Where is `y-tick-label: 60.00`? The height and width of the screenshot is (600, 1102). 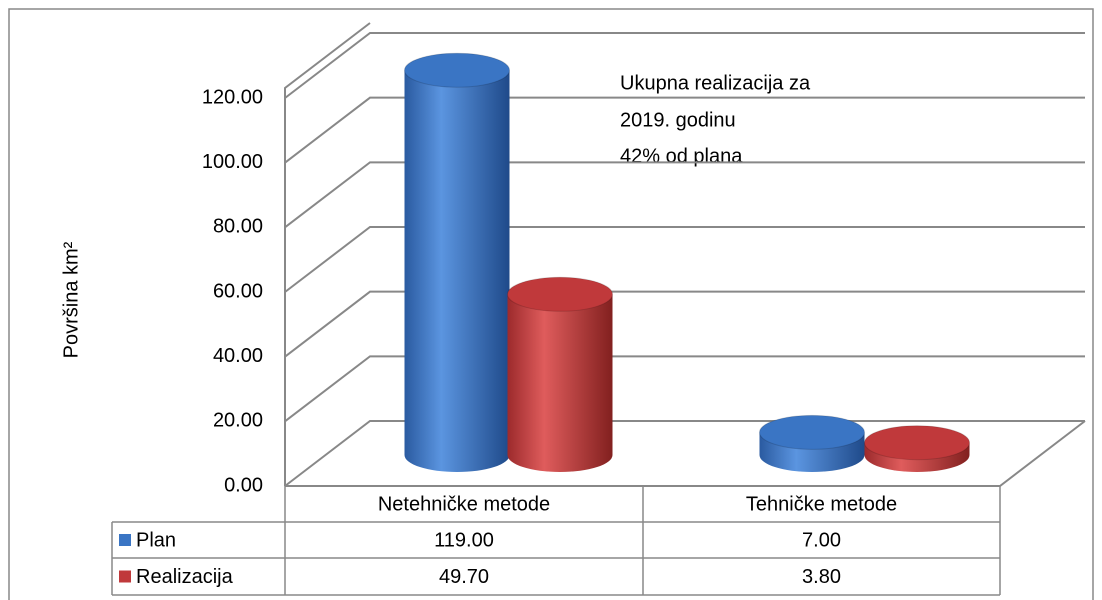 y-tick-label: 60.00 is located at coordinates (238, 291).